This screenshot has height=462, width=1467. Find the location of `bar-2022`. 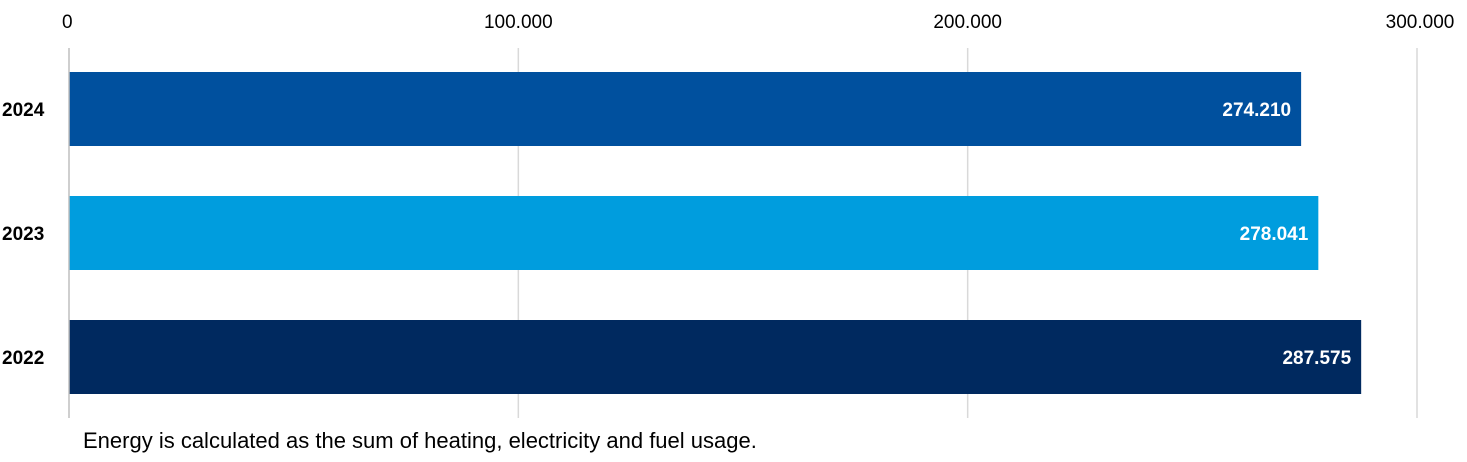

bar-2022 is located at coordinates (715, 357).